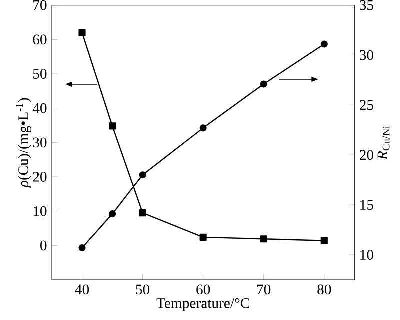  What do you see at coordinates (143, 289) in the screenshot?
I see `x-tick-label: 50` at bounding box center [143, 289].